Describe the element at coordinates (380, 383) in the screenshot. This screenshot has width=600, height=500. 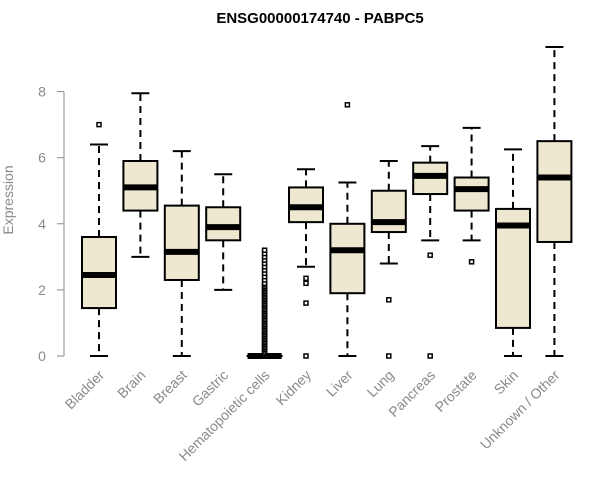
I see `x-tick-label: Lung` at that location.